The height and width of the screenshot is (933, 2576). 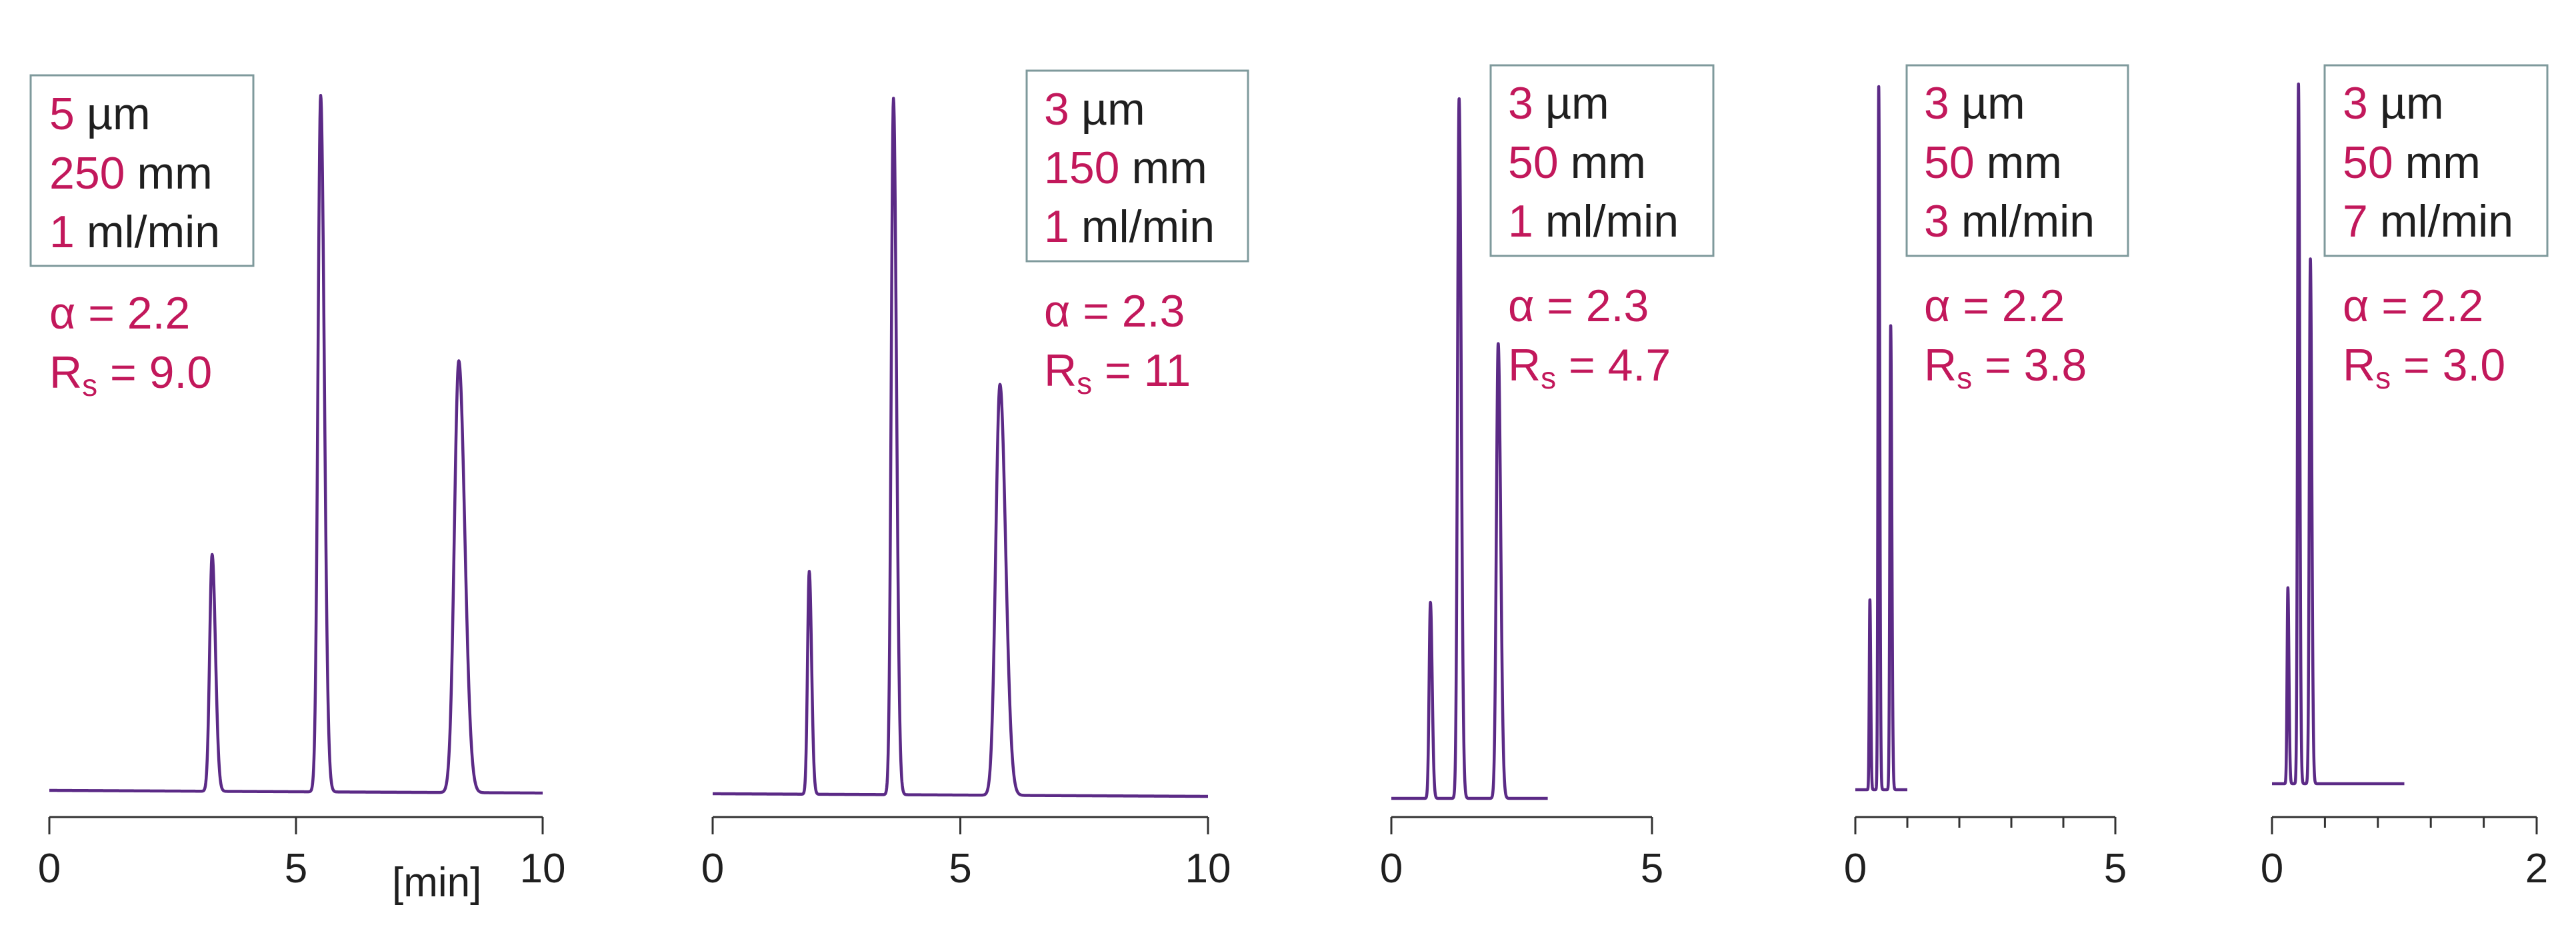 What do you see at coordinates (1117, 373) in the screenshot?
I see `resolution-label: Rs = 11` at bounding box center [1117, 373].